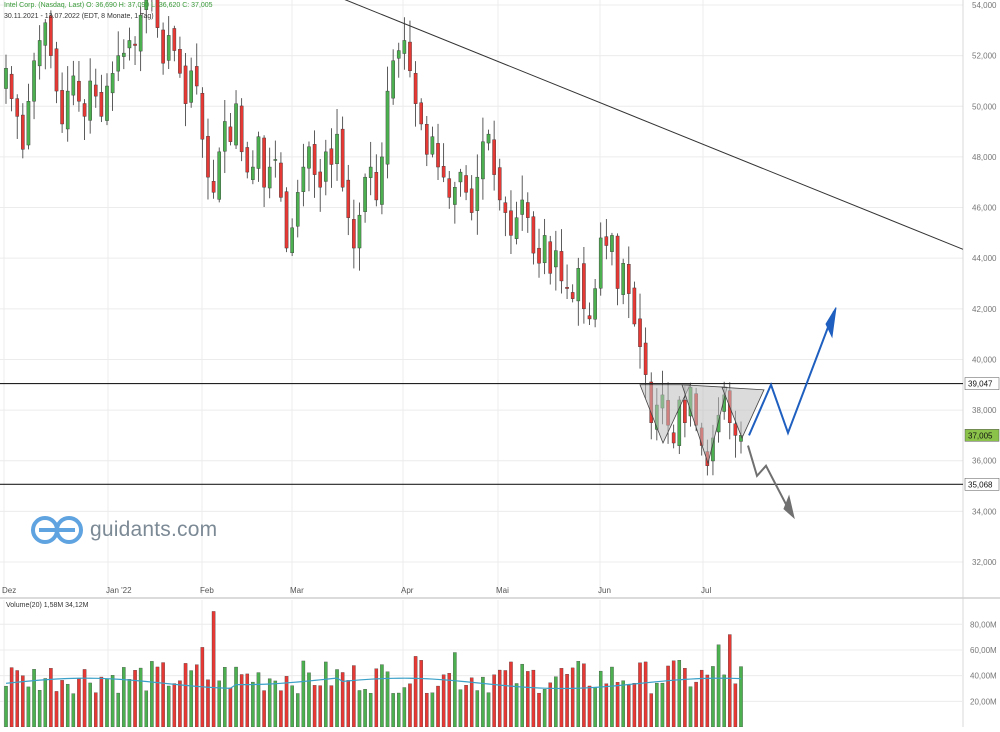  What do you see at coordinates (9, 590) in the screenshot?
I see `month-tick-label: Dez` at bounding box center [9, 590].